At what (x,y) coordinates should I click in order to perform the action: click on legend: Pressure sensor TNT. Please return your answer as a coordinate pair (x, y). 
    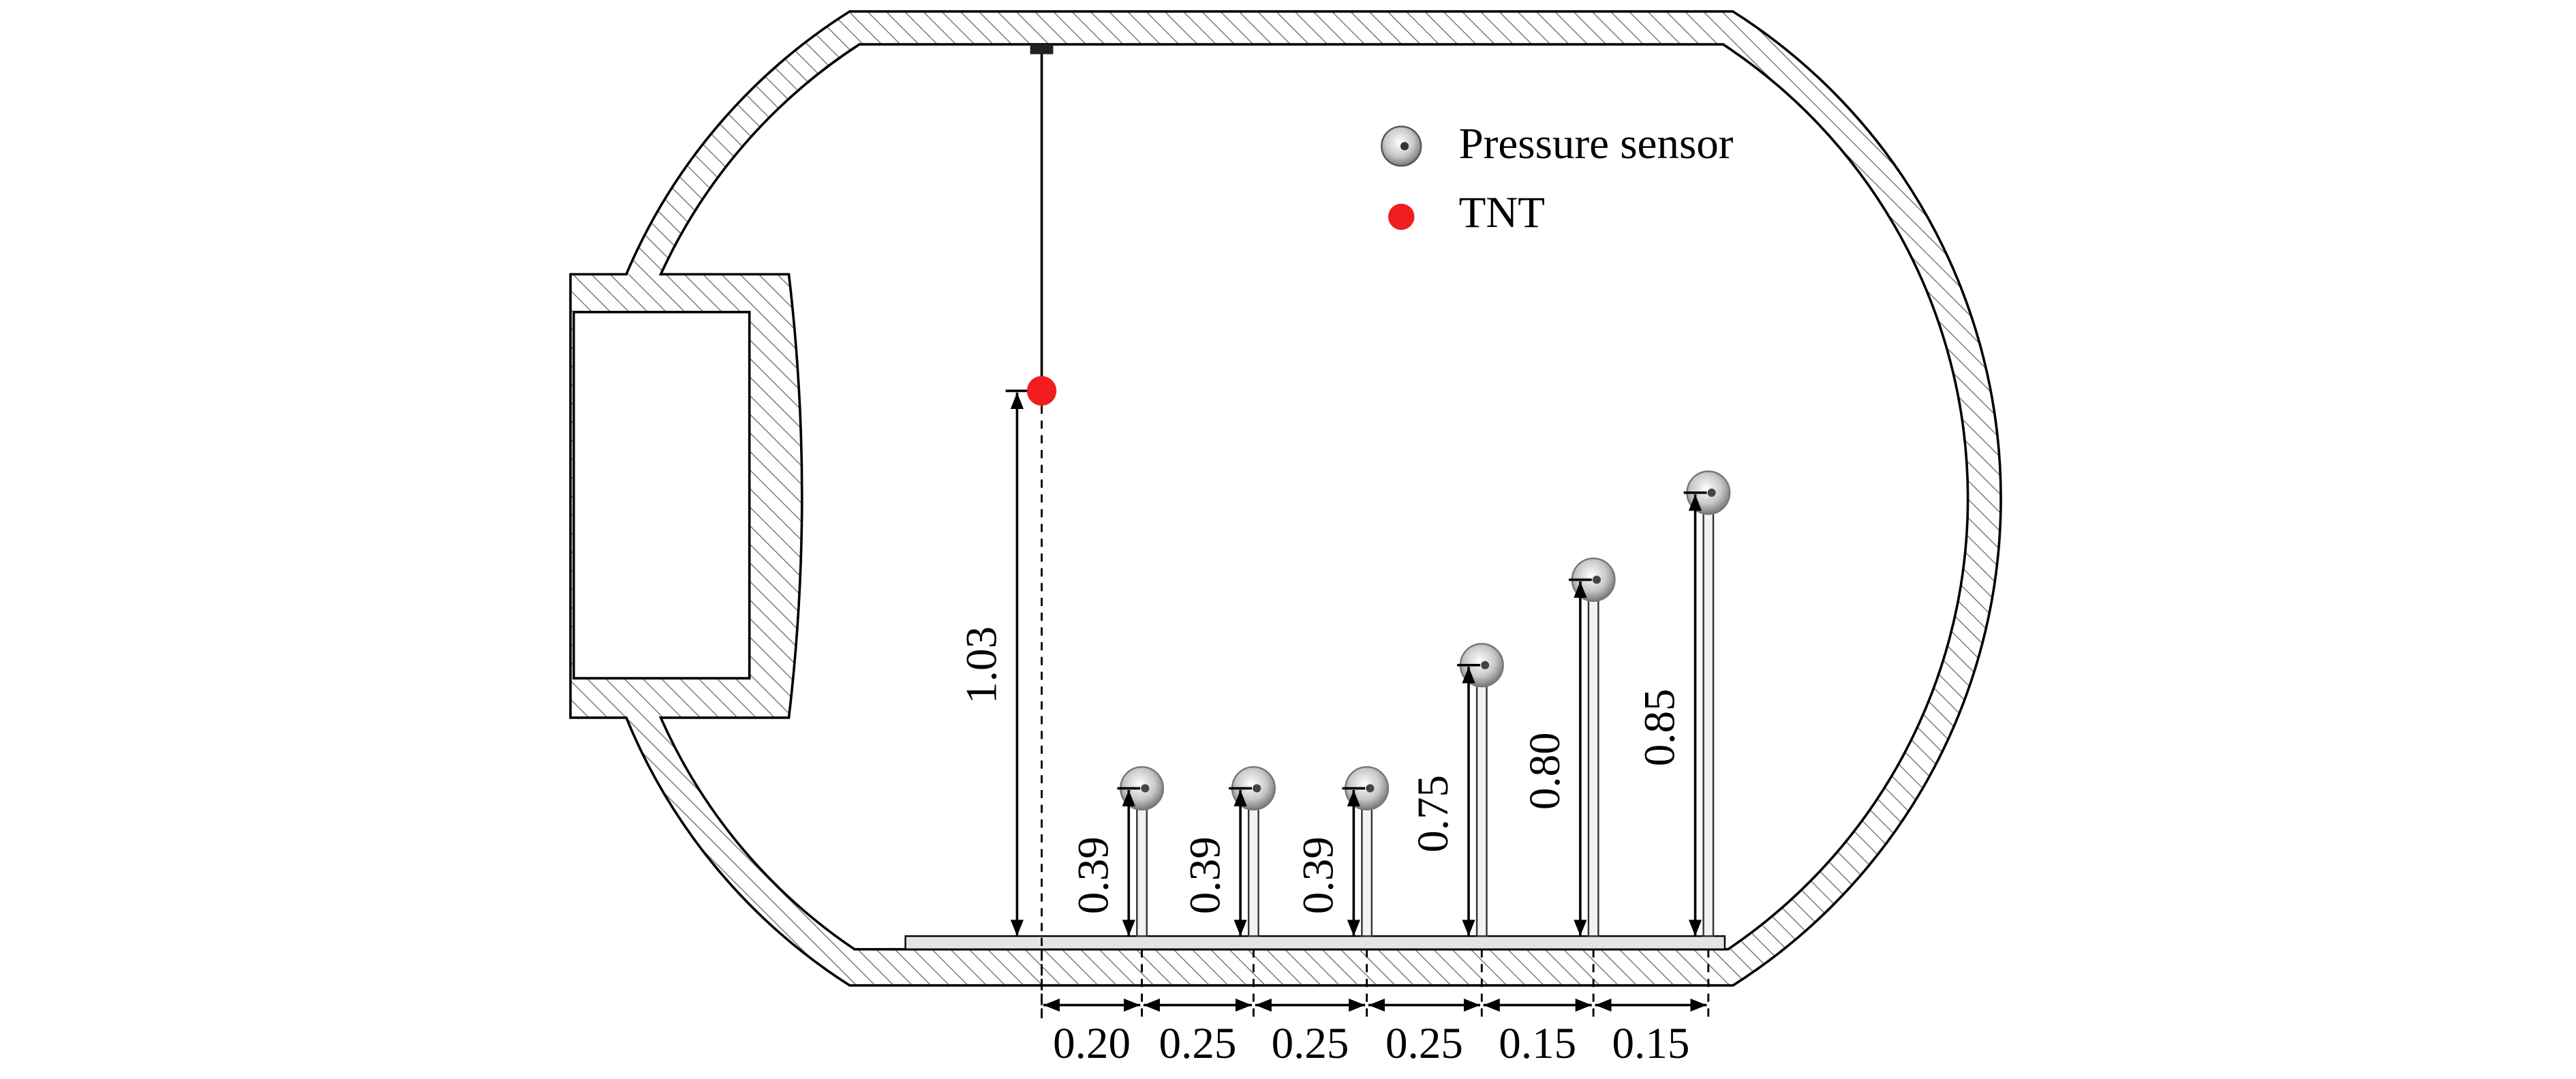
    Looking at the image, I should click on (1558, 178).